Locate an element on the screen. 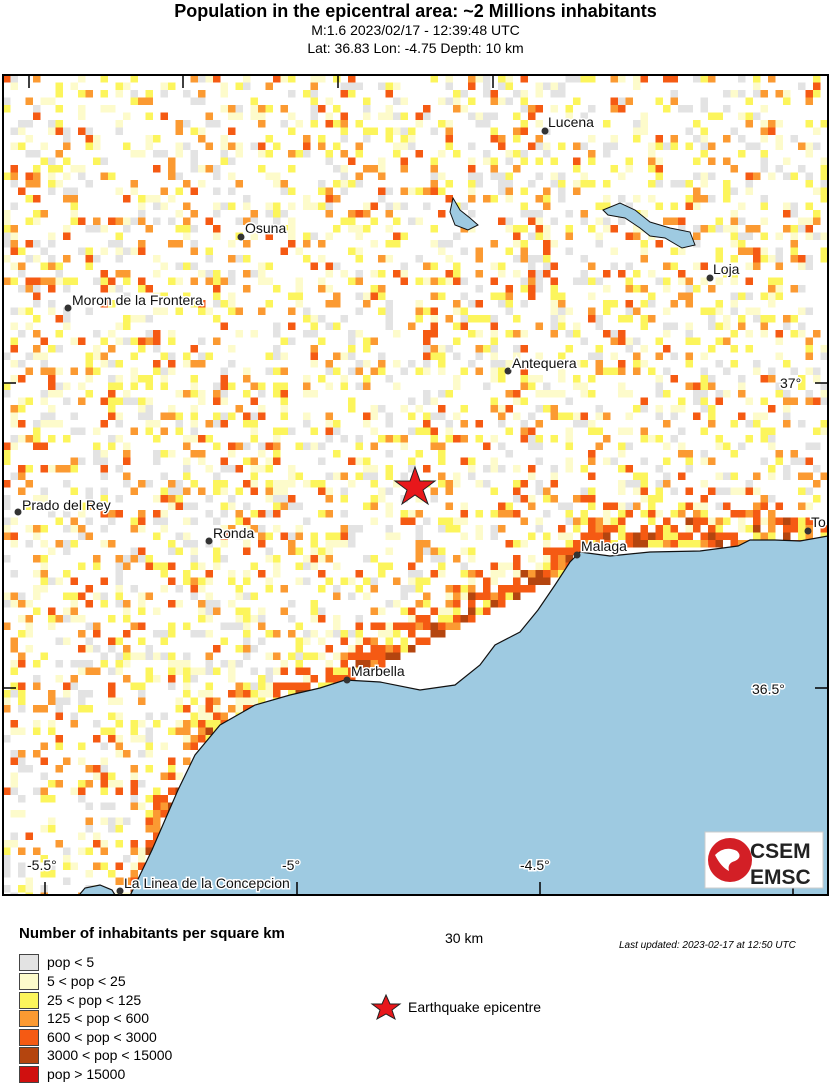 This screenshot has width=831, height=1086. legend-label: 5 < pop < 25 is located at coordinates (86, 981).